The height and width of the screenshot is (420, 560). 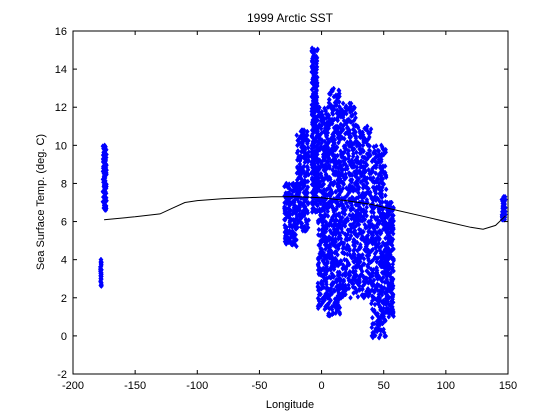 What do you see at coordinates (64, 337) in the screenshot?
I see `y-tick-label: 0` at bounding box center [64, 337].